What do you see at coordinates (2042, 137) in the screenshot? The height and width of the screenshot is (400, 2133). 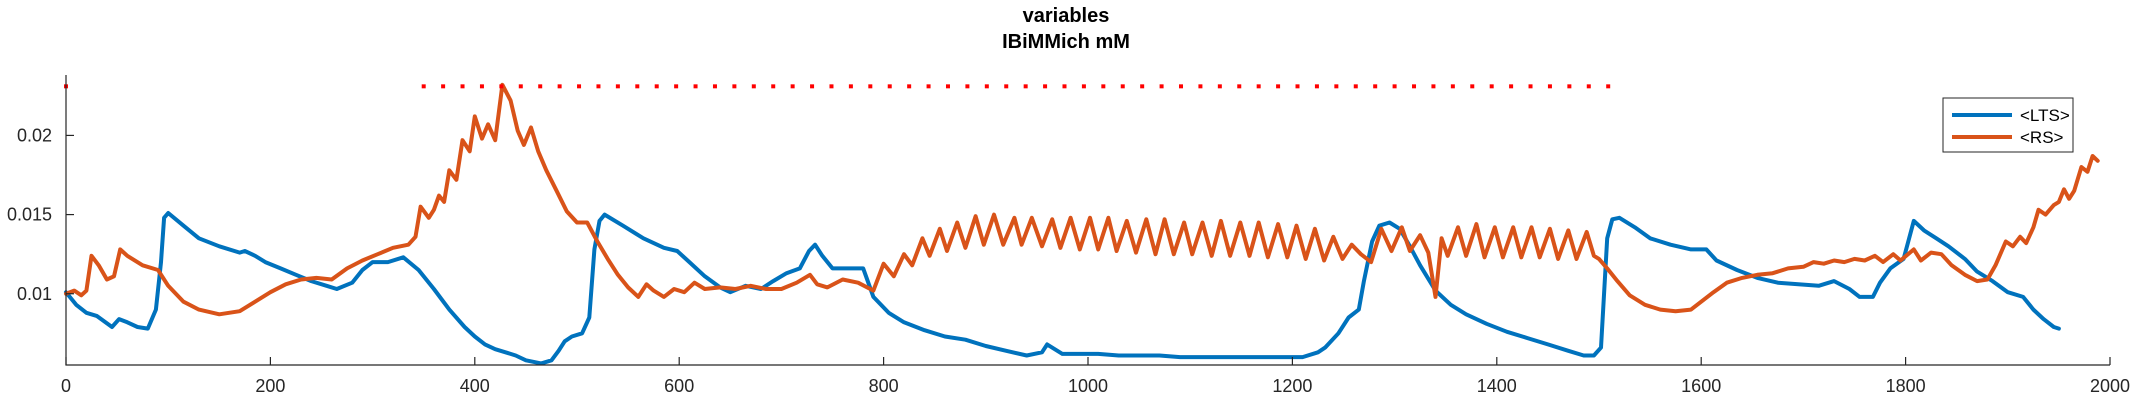 I see `legend-label-1: <RS>` at bounding box center [2042, 137].